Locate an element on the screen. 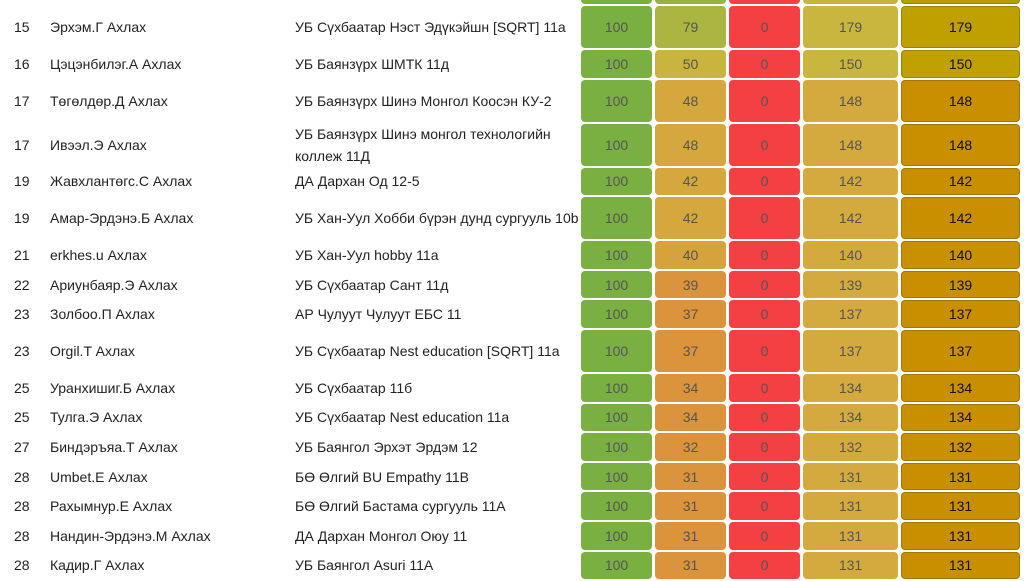 This screenshot has height=581, width=1024. total-cell: 140 is located at coordinates (850, 255).